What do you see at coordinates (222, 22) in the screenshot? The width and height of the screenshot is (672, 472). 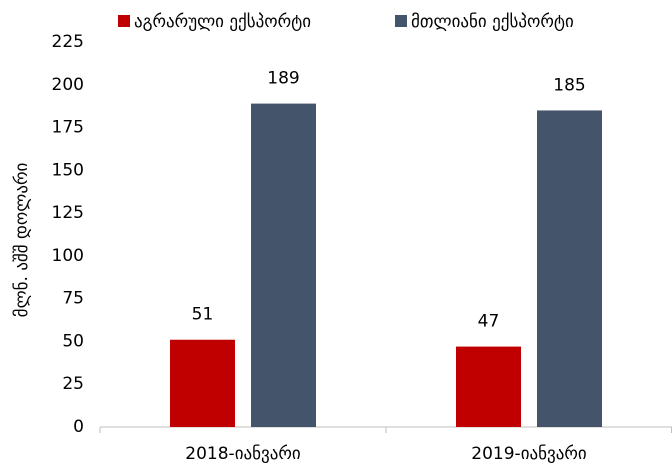 I see `legend-label: აგრარული ექსპორტი` at bounding box center [222, 22].